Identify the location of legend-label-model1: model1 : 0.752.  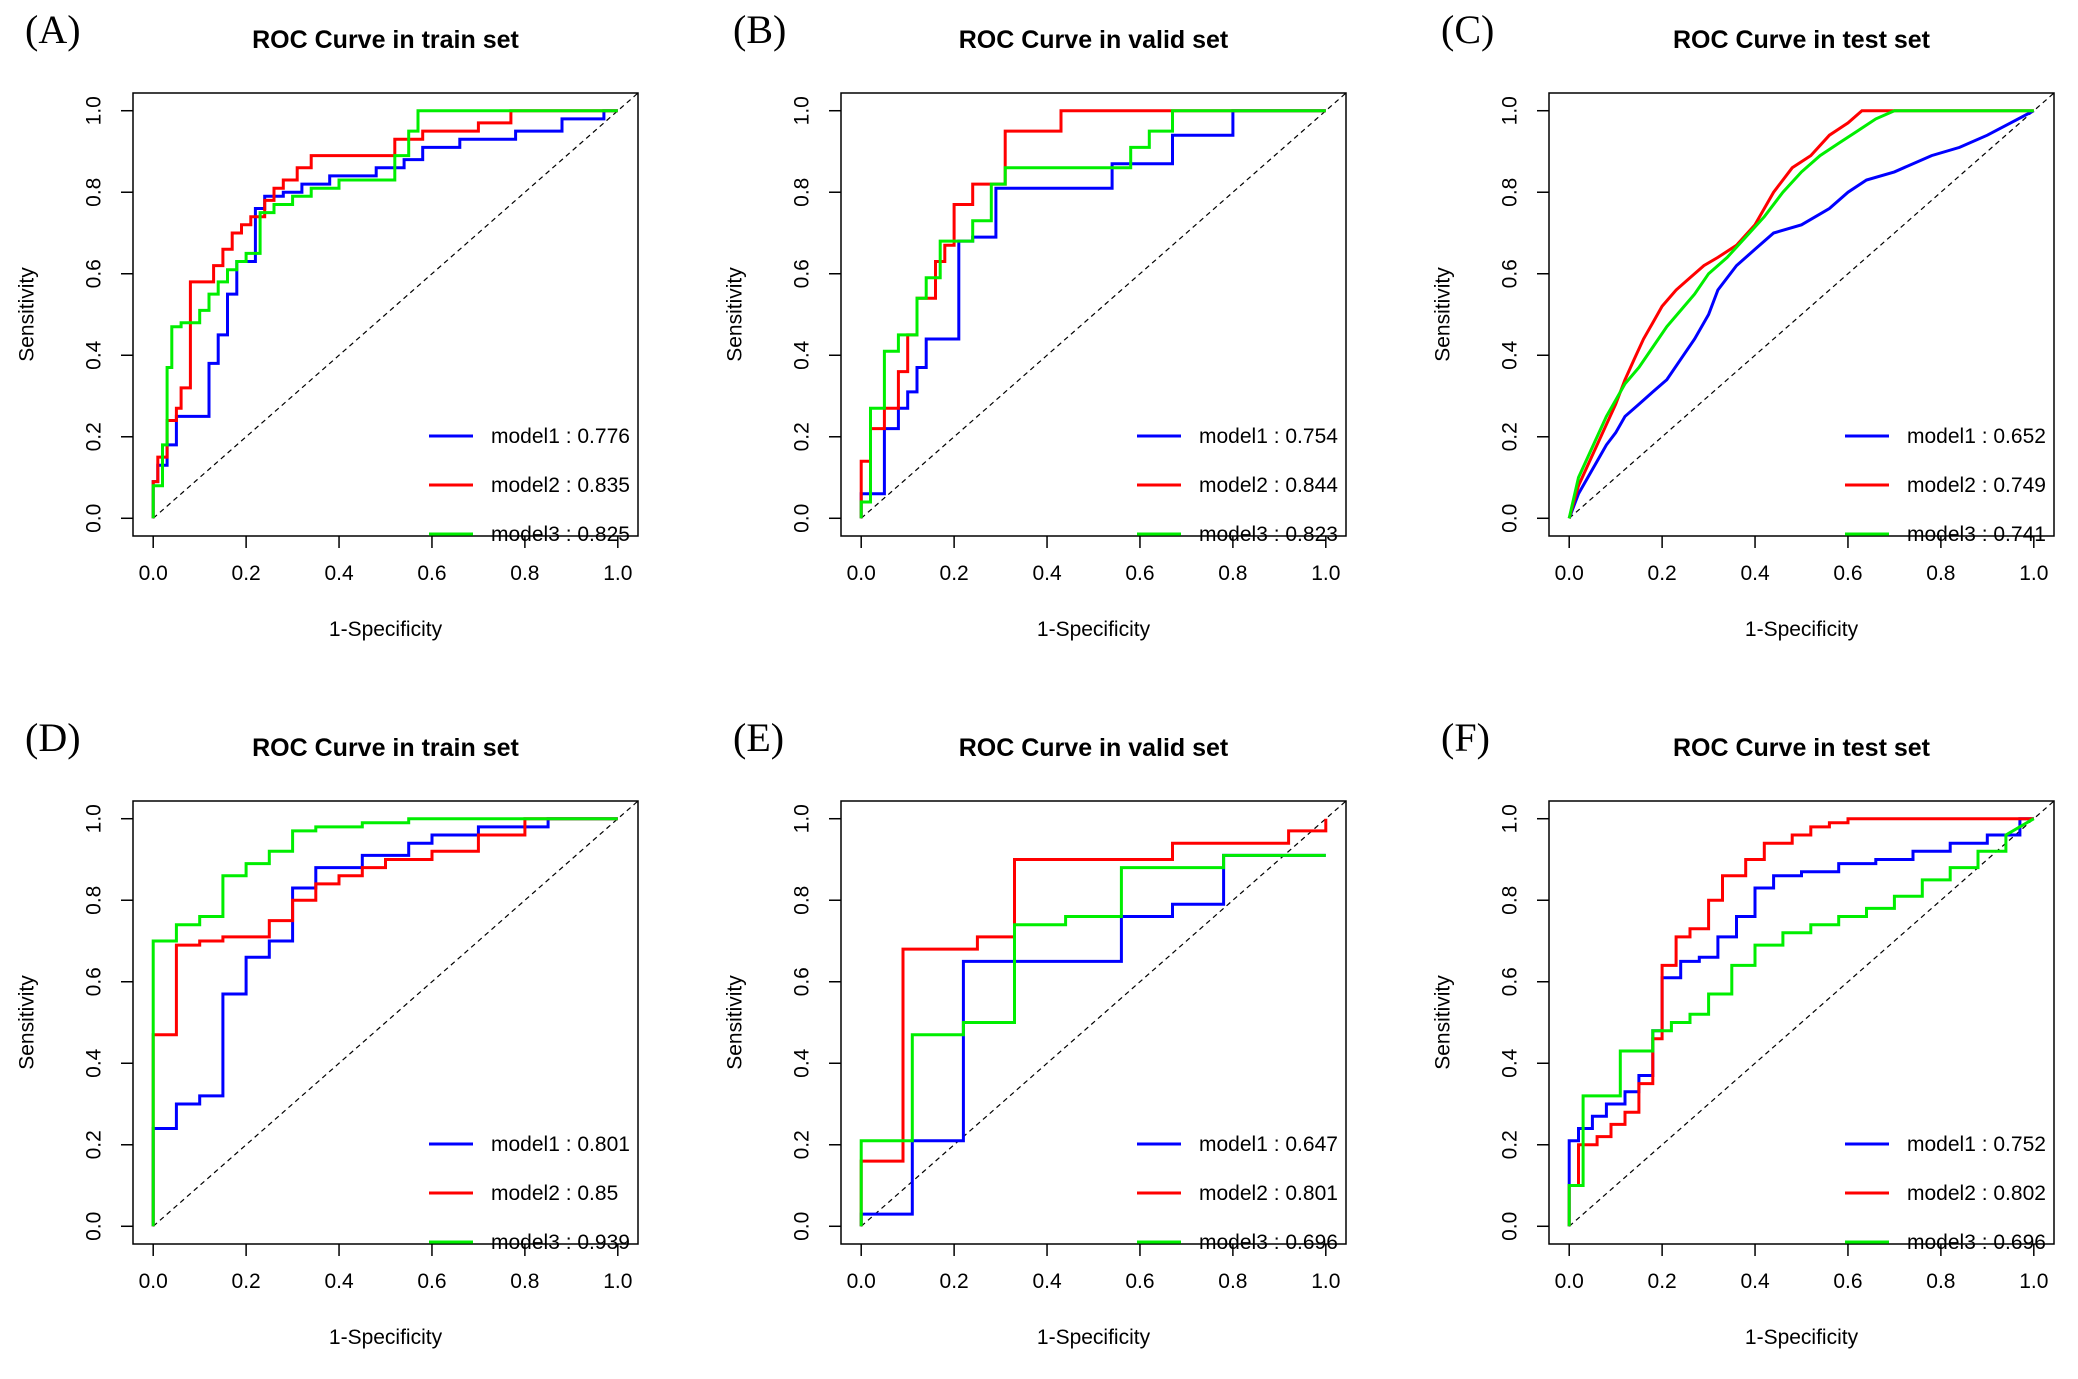
(1976, 1144).